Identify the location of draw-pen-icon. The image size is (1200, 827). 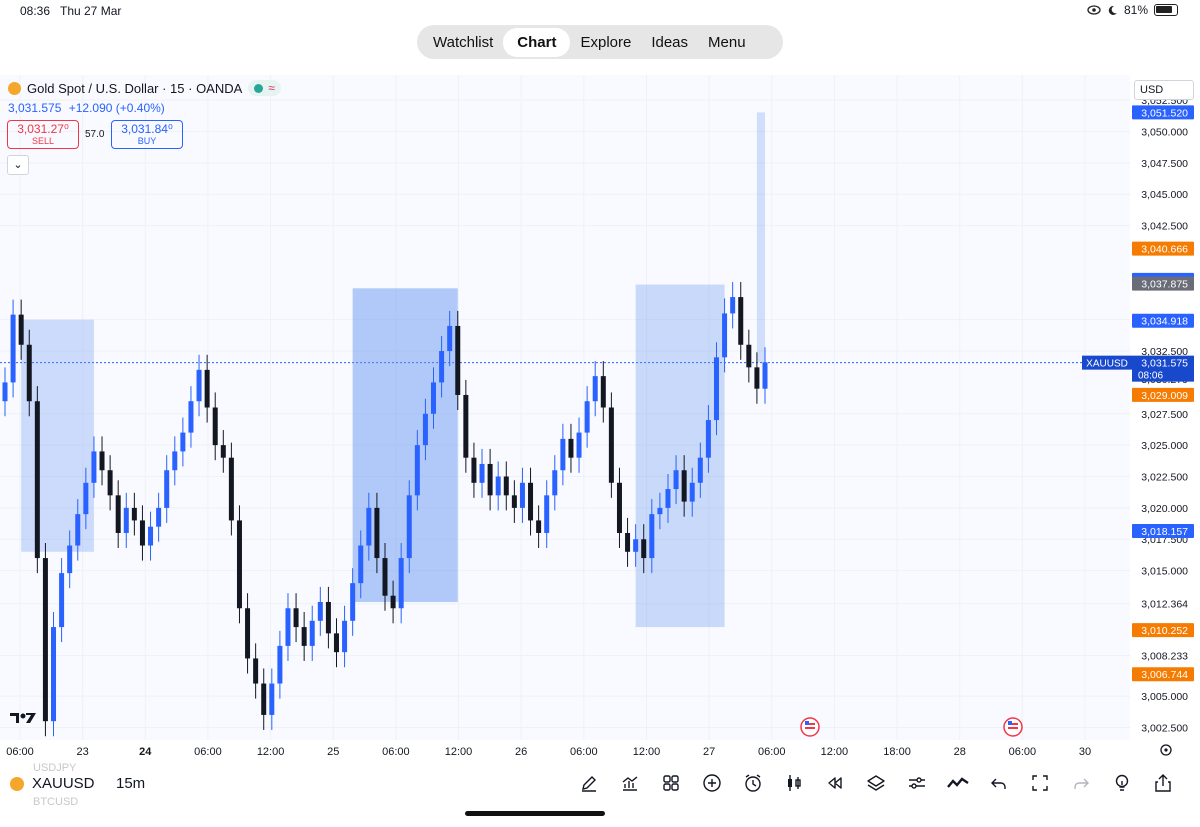
(588, 783).